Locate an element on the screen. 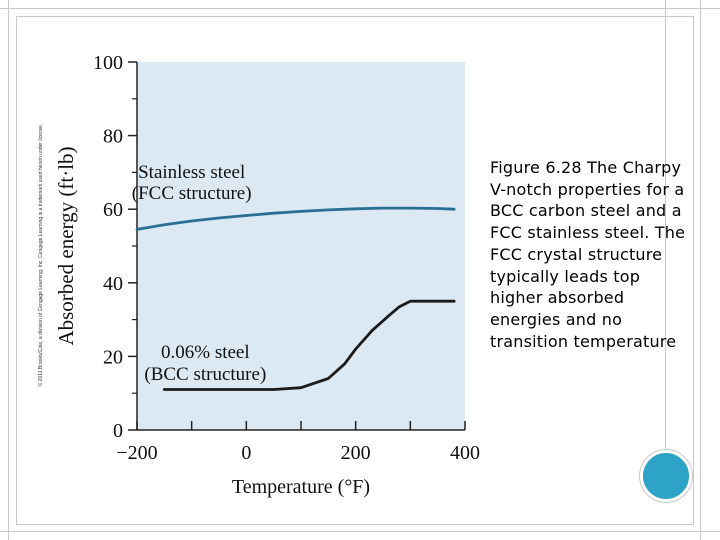 This screenshot has width=720, height=540. x-tick-label: 200 is located at coordinates (356, 453).